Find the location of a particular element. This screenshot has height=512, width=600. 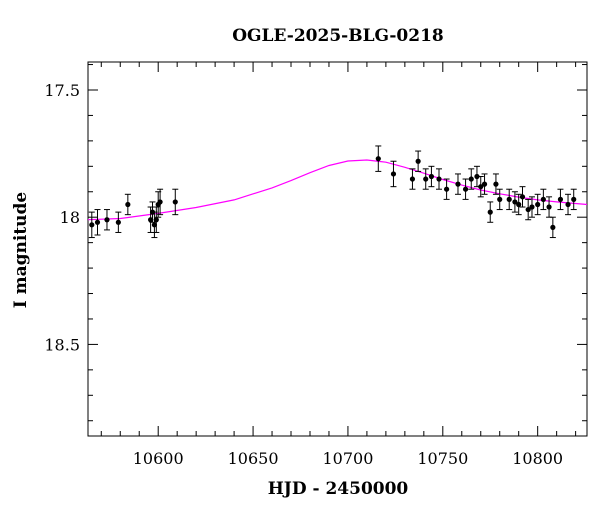

chart-title: OGLE-2025-BLG-0218 is located at coordinates (338, 36).